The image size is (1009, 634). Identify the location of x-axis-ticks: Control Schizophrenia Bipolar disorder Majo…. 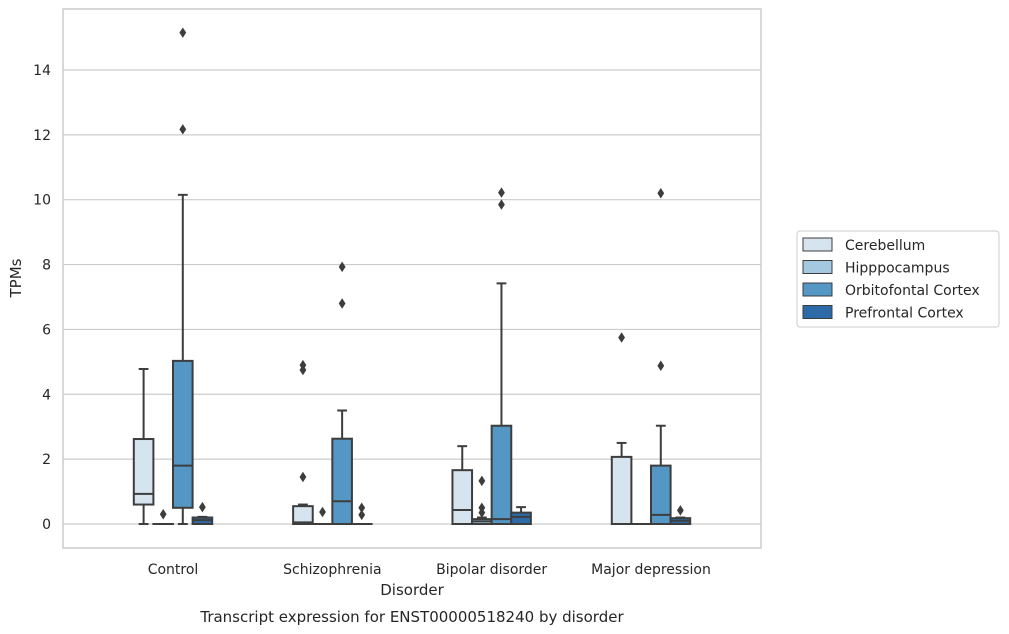
(429, 570).